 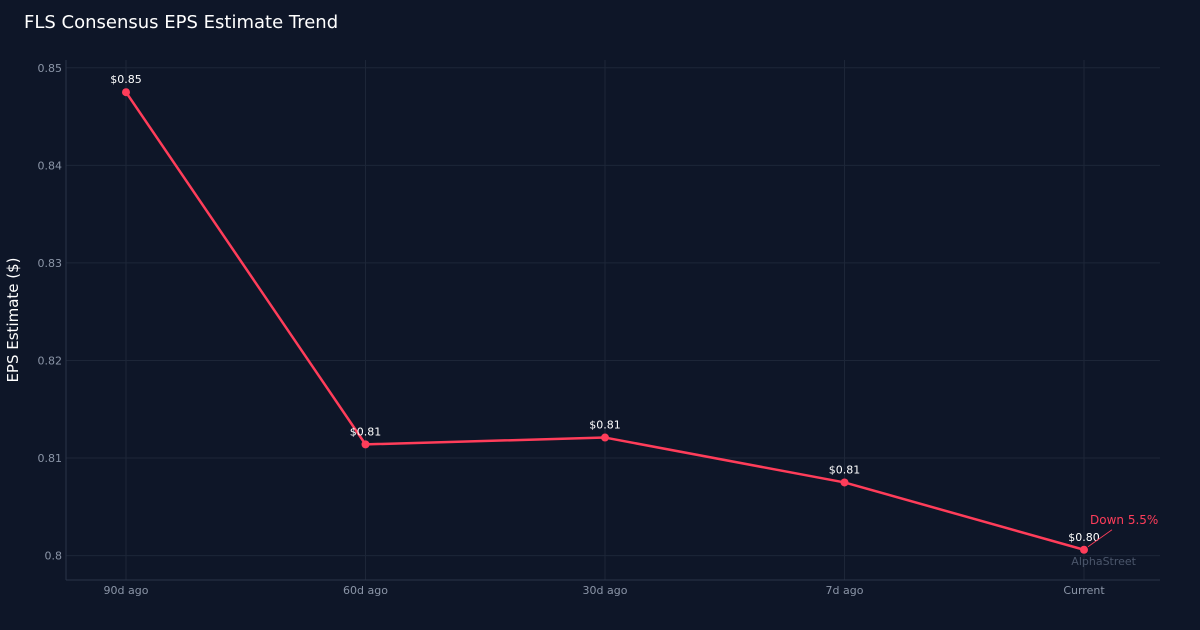 What do you see at coordinates (1103, 561) in the screenshot?
I see `watermark: AlphaStreet` at bounding box center [1103, 561].